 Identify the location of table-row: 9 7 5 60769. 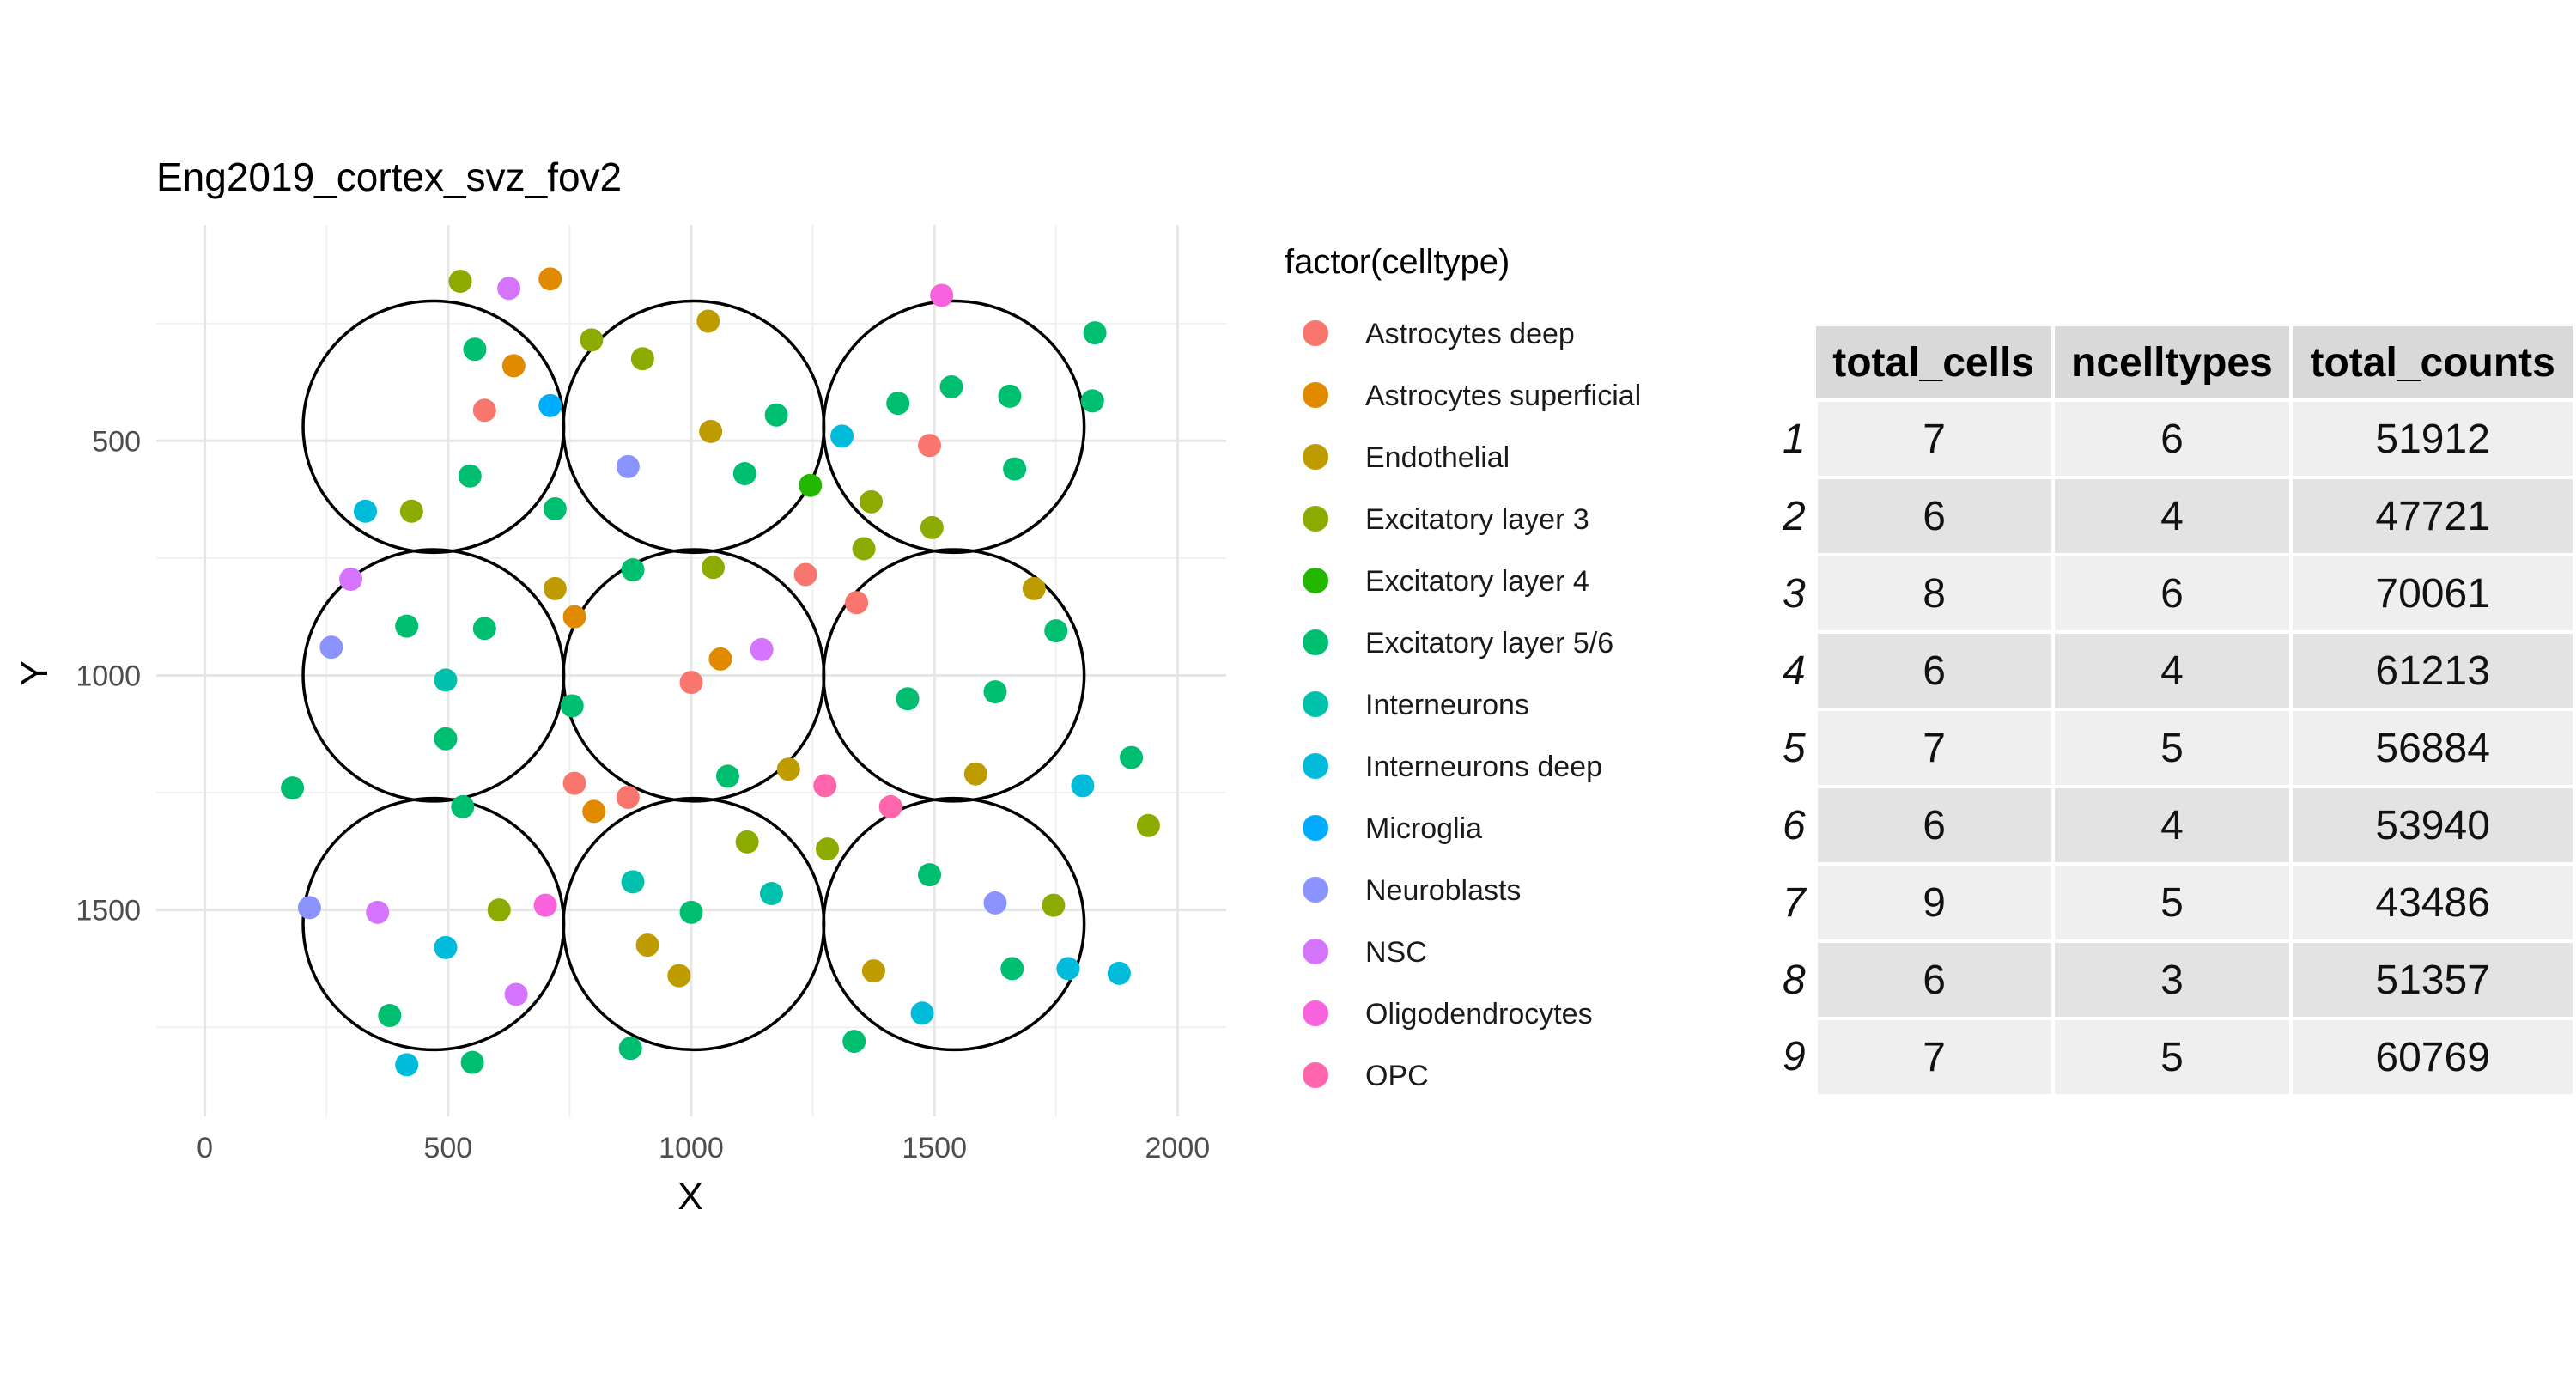
(2178, 1055).